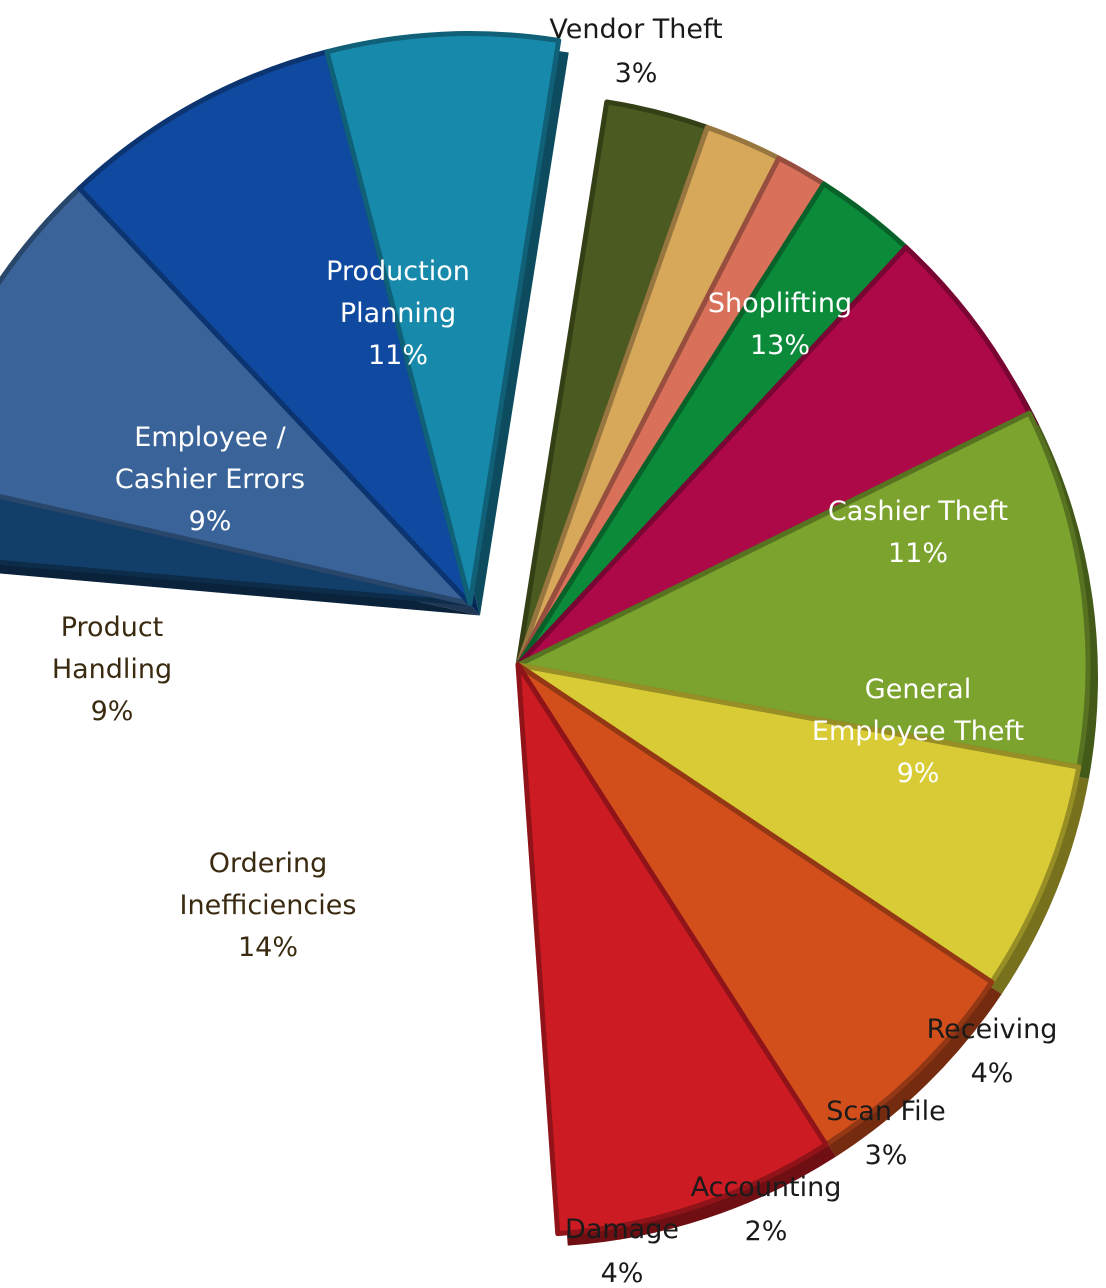  Describe the element at coordinates (448, 1044) in the screenshot. I see `slice-label-rotation: Rotation 8%` at that location.